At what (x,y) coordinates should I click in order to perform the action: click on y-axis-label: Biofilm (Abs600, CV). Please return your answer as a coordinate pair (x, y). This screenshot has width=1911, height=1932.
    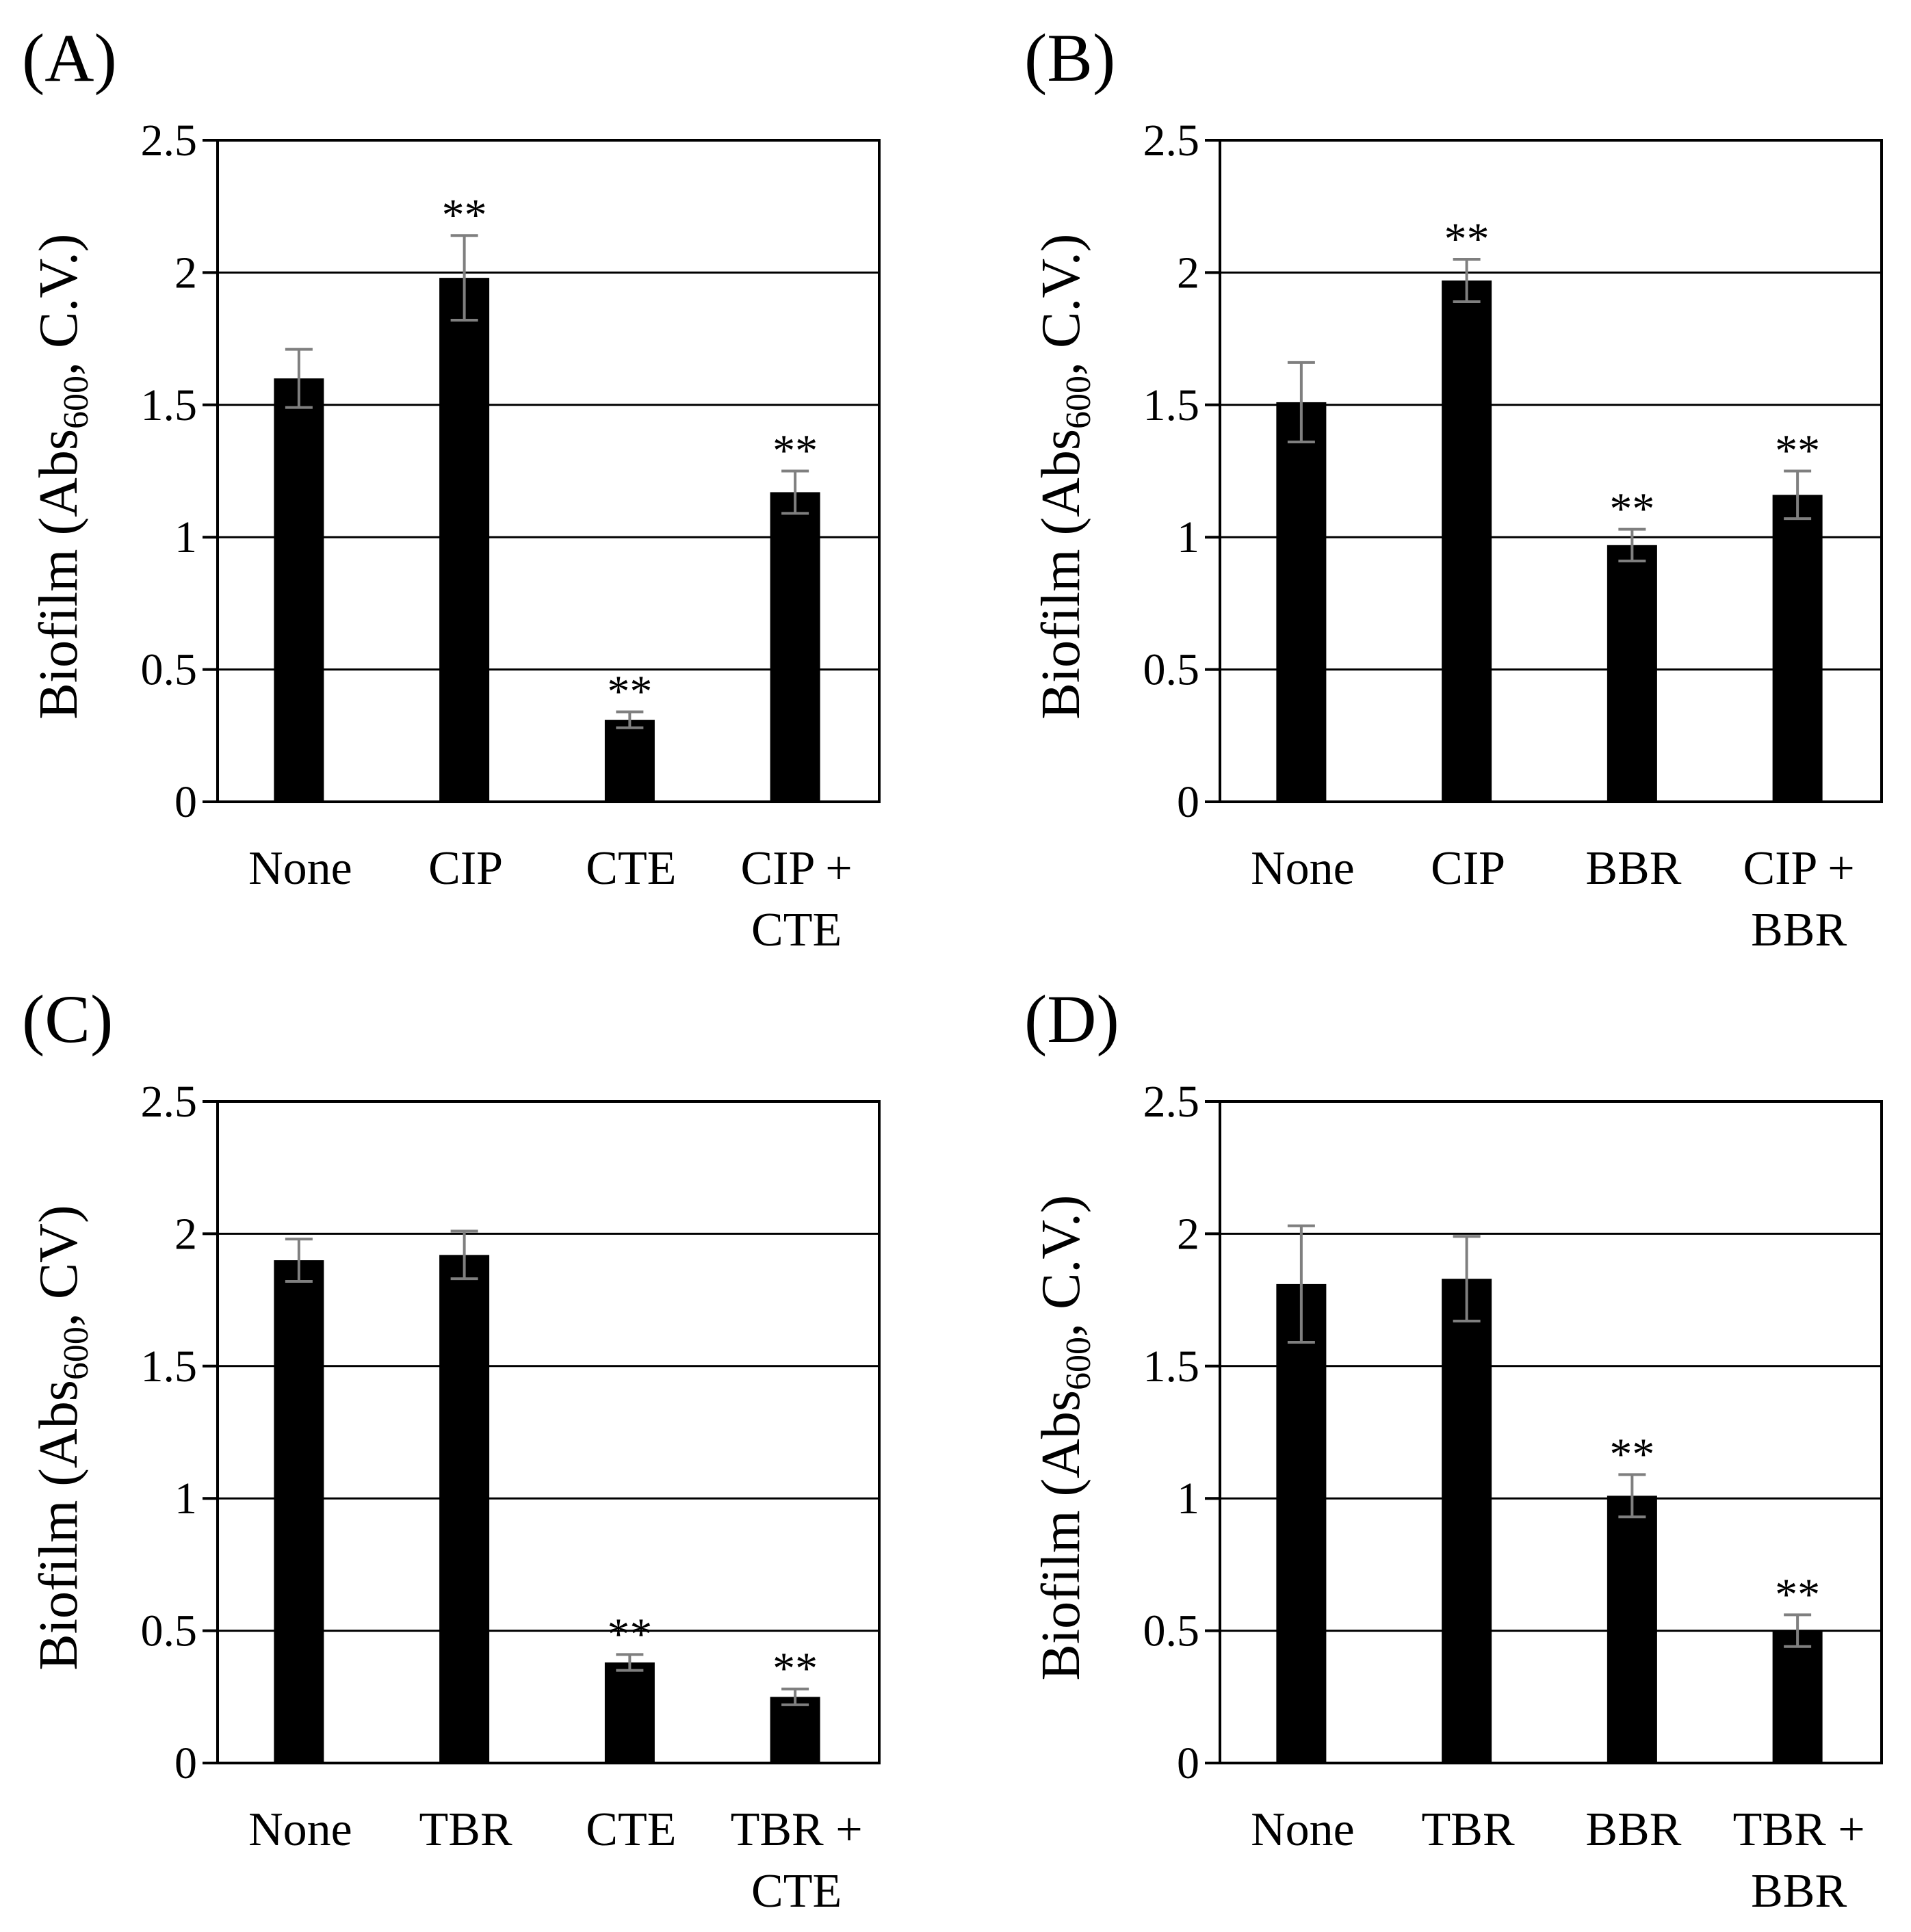
    Looking at the image, I should click on (62, 1437).